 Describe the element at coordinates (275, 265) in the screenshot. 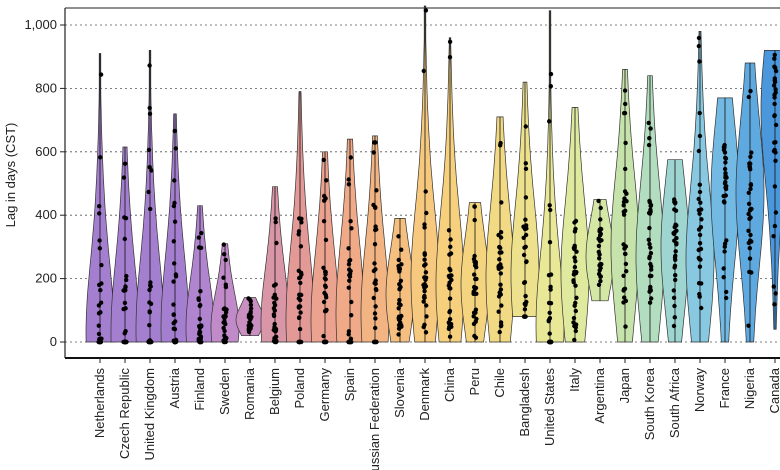

I see `violin-belgium` at that location.